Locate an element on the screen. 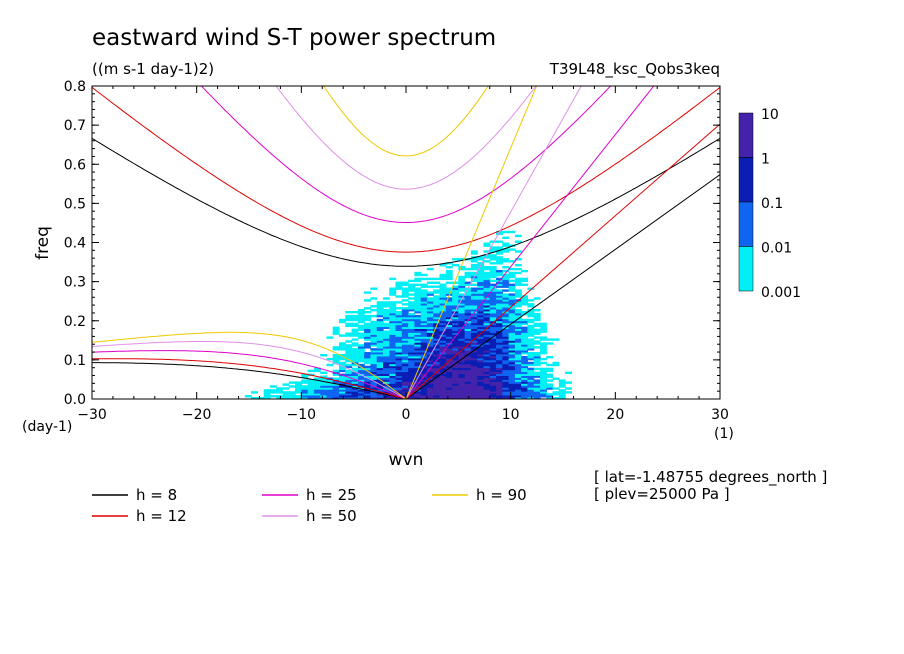 This screenshot has width=904, height=654. legend: h = 8h = 12h = 25h = 50h = 90 is located at coordinates (309, 505).